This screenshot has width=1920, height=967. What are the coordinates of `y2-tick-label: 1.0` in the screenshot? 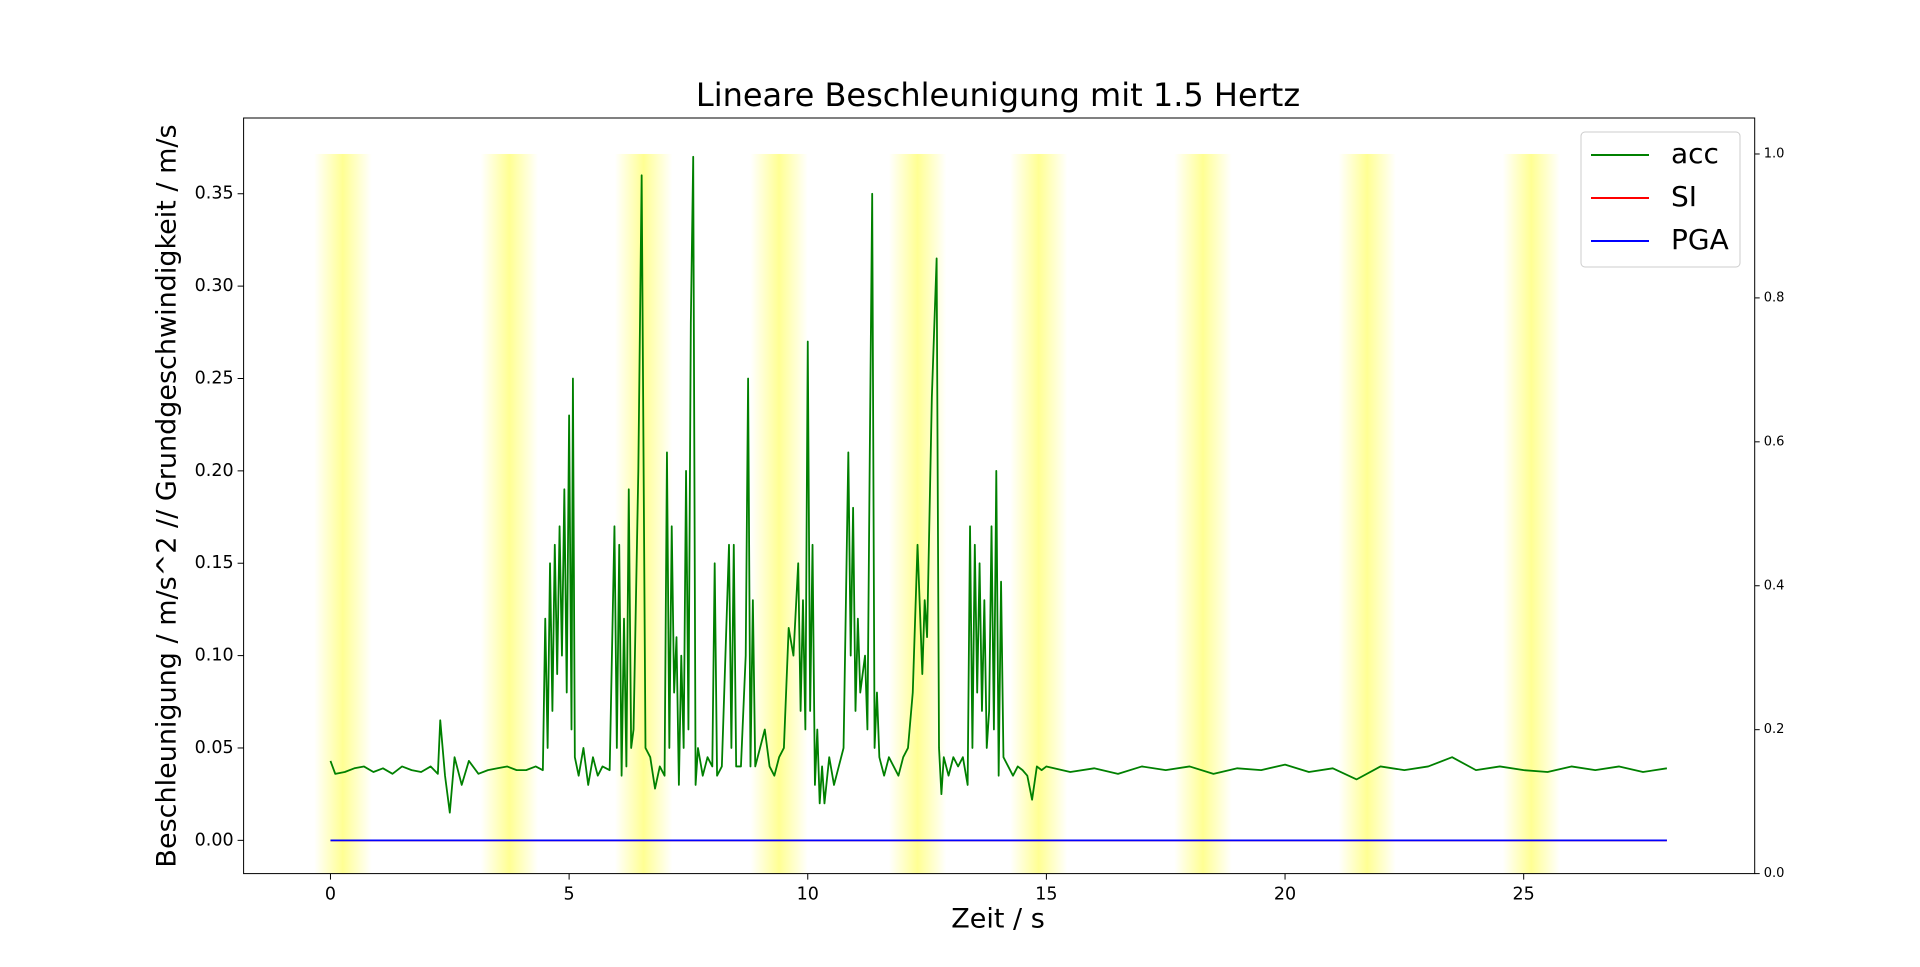 It's located at (1774, 153).